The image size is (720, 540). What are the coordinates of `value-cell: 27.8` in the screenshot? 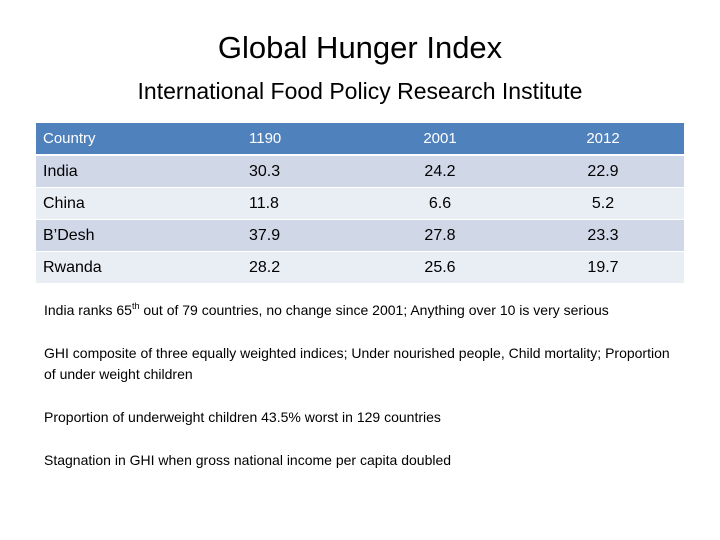 It's located at (440, 235).